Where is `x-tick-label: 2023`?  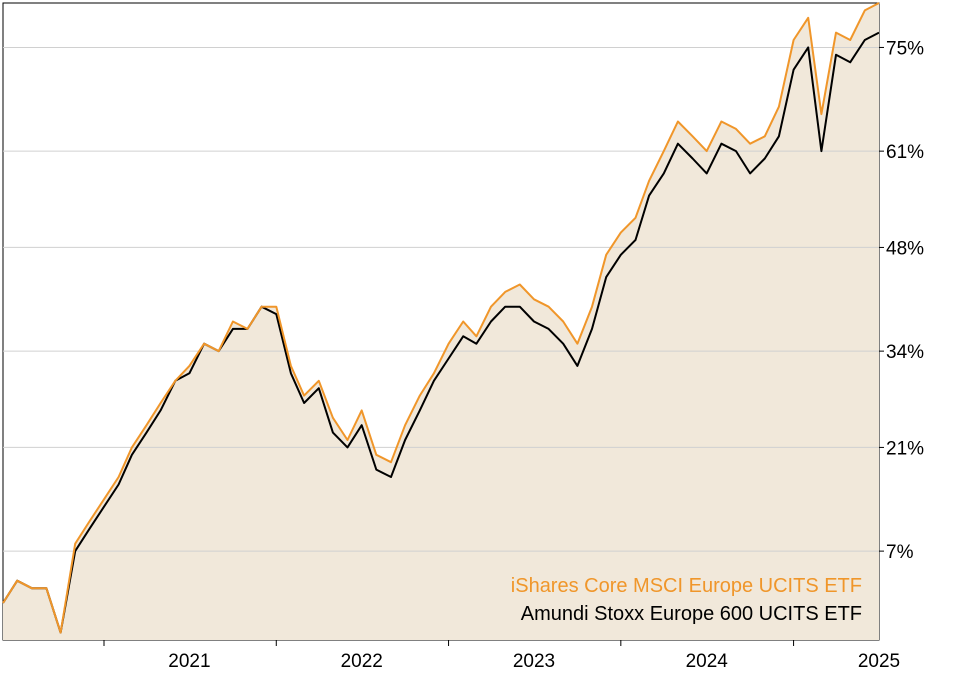
x-tick-label: 2023 is located at coordinates (534, 661).